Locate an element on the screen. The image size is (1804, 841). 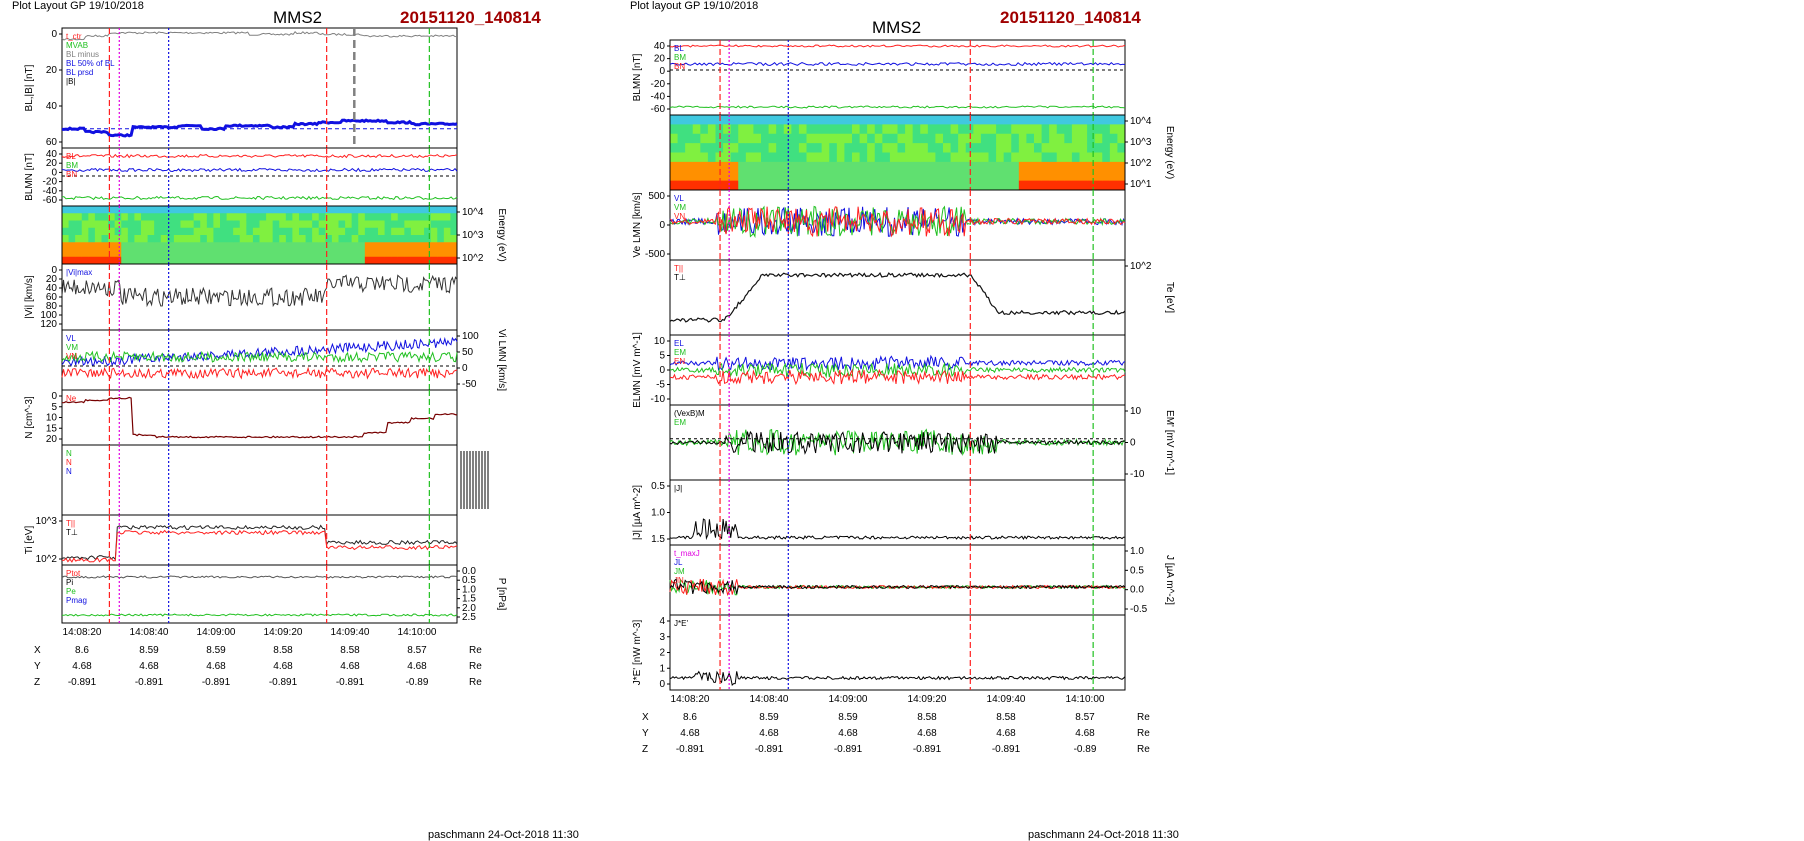
left-panel-7-frame is located at coordinates (259, 480).